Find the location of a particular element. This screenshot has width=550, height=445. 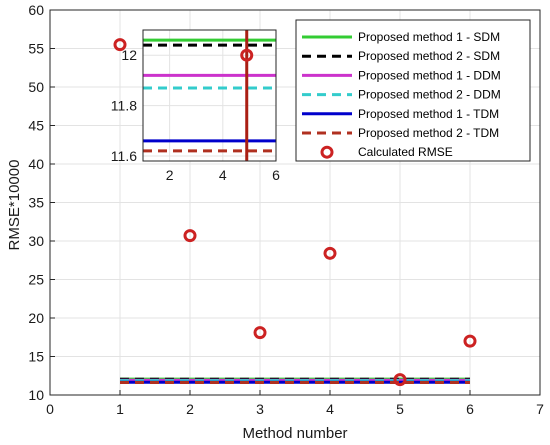

inset-x-tick-labels: 2 4 6 is located at coordinates (223, 175).